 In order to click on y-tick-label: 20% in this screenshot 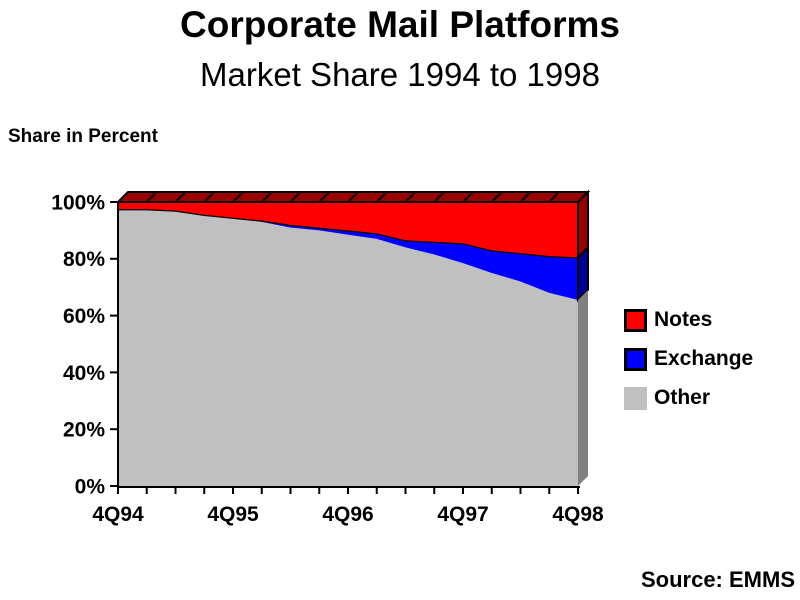, I will do `click(84, 430)`.